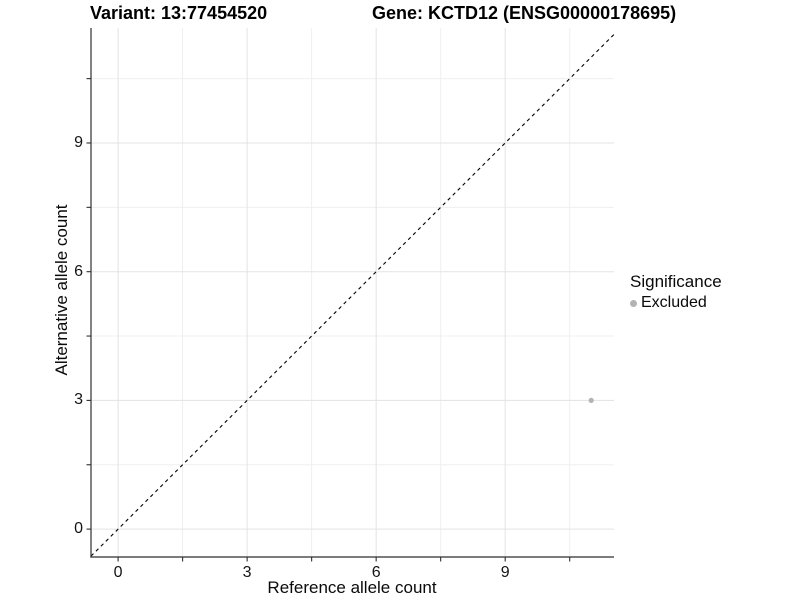  I want to click on y-tick-label: 6, so click(78, 271).